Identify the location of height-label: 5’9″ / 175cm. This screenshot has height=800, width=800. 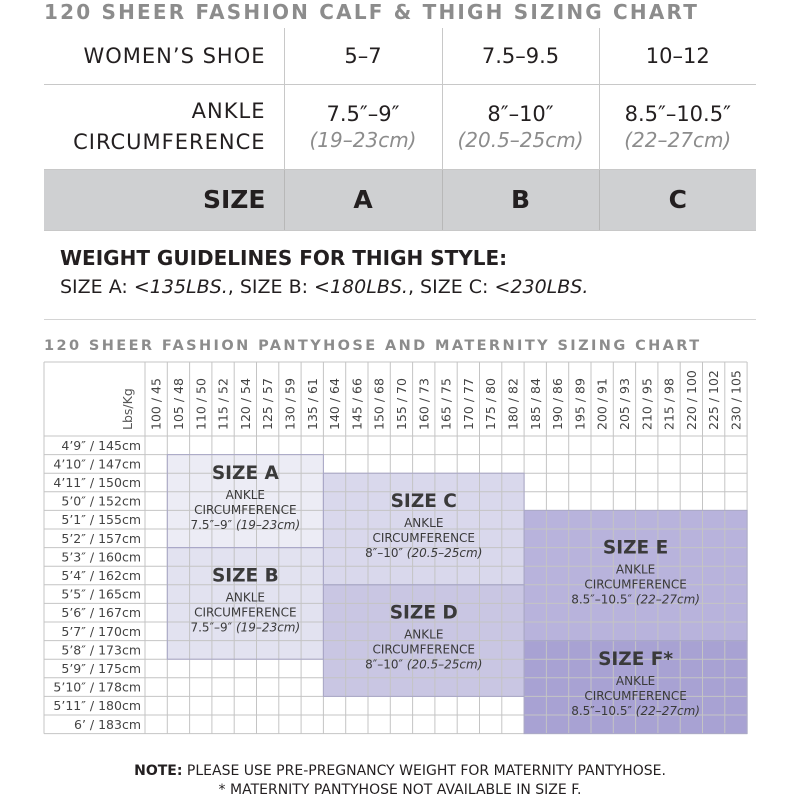
(101, 668).